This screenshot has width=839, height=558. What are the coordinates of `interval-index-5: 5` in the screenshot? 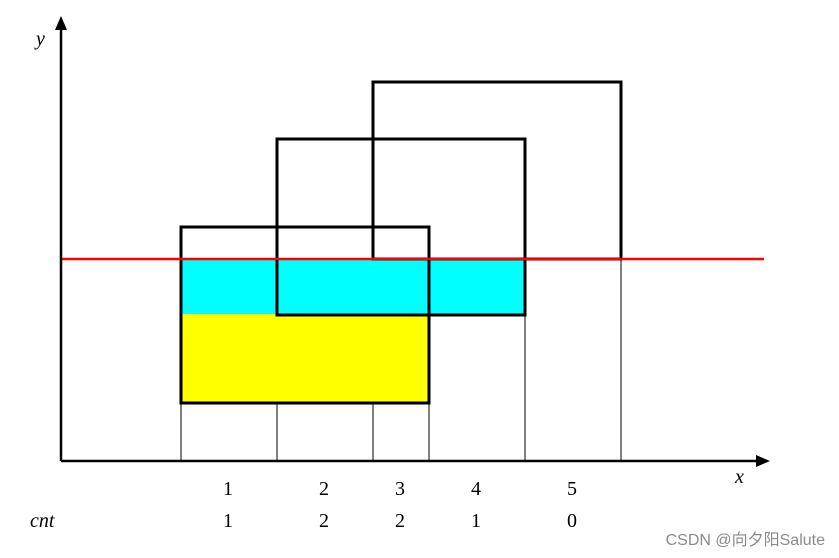 It's located at (572, 489).